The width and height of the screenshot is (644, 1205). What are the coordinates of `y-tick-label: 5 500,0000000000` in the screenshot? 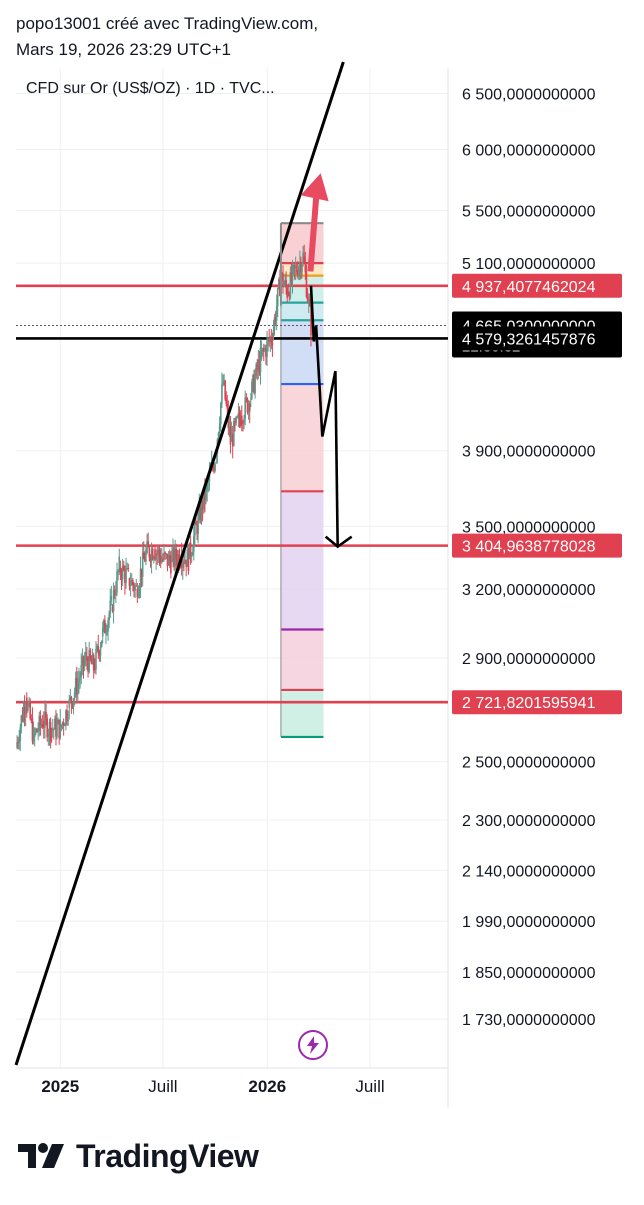 It's located at (529, 211).